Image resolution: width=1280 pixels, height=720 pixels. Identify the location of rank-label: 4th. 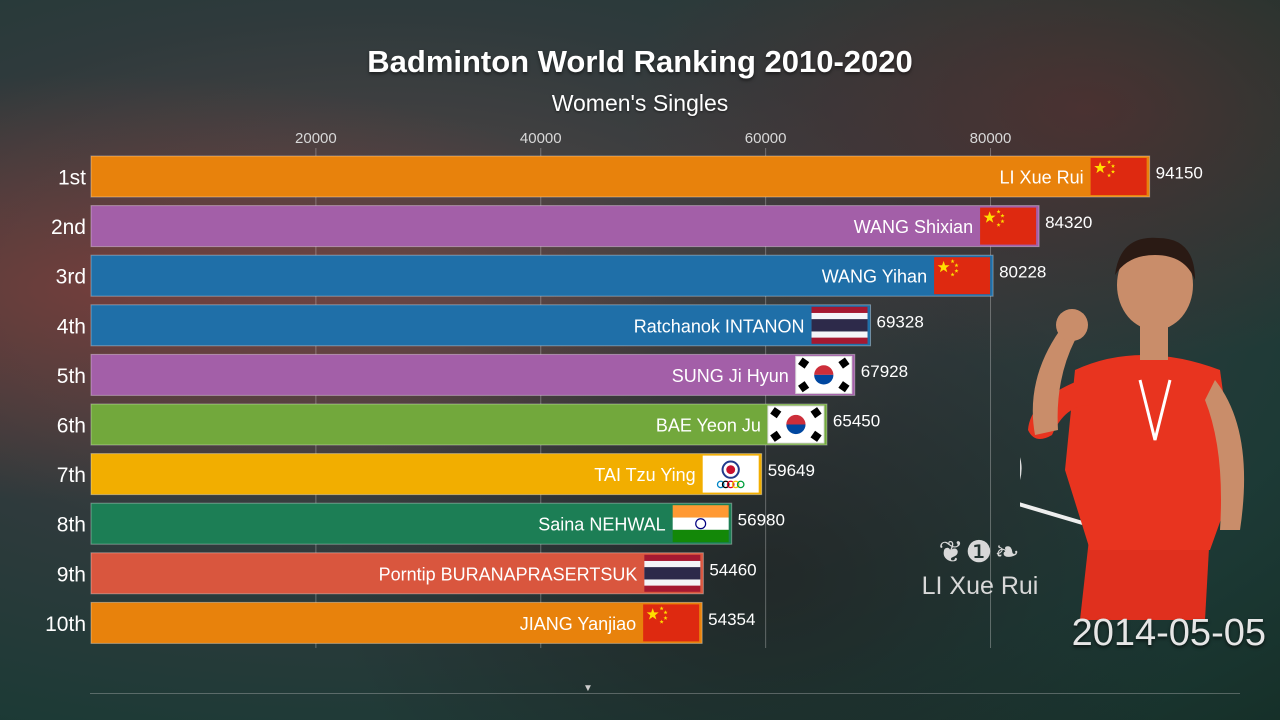
(71, 326).